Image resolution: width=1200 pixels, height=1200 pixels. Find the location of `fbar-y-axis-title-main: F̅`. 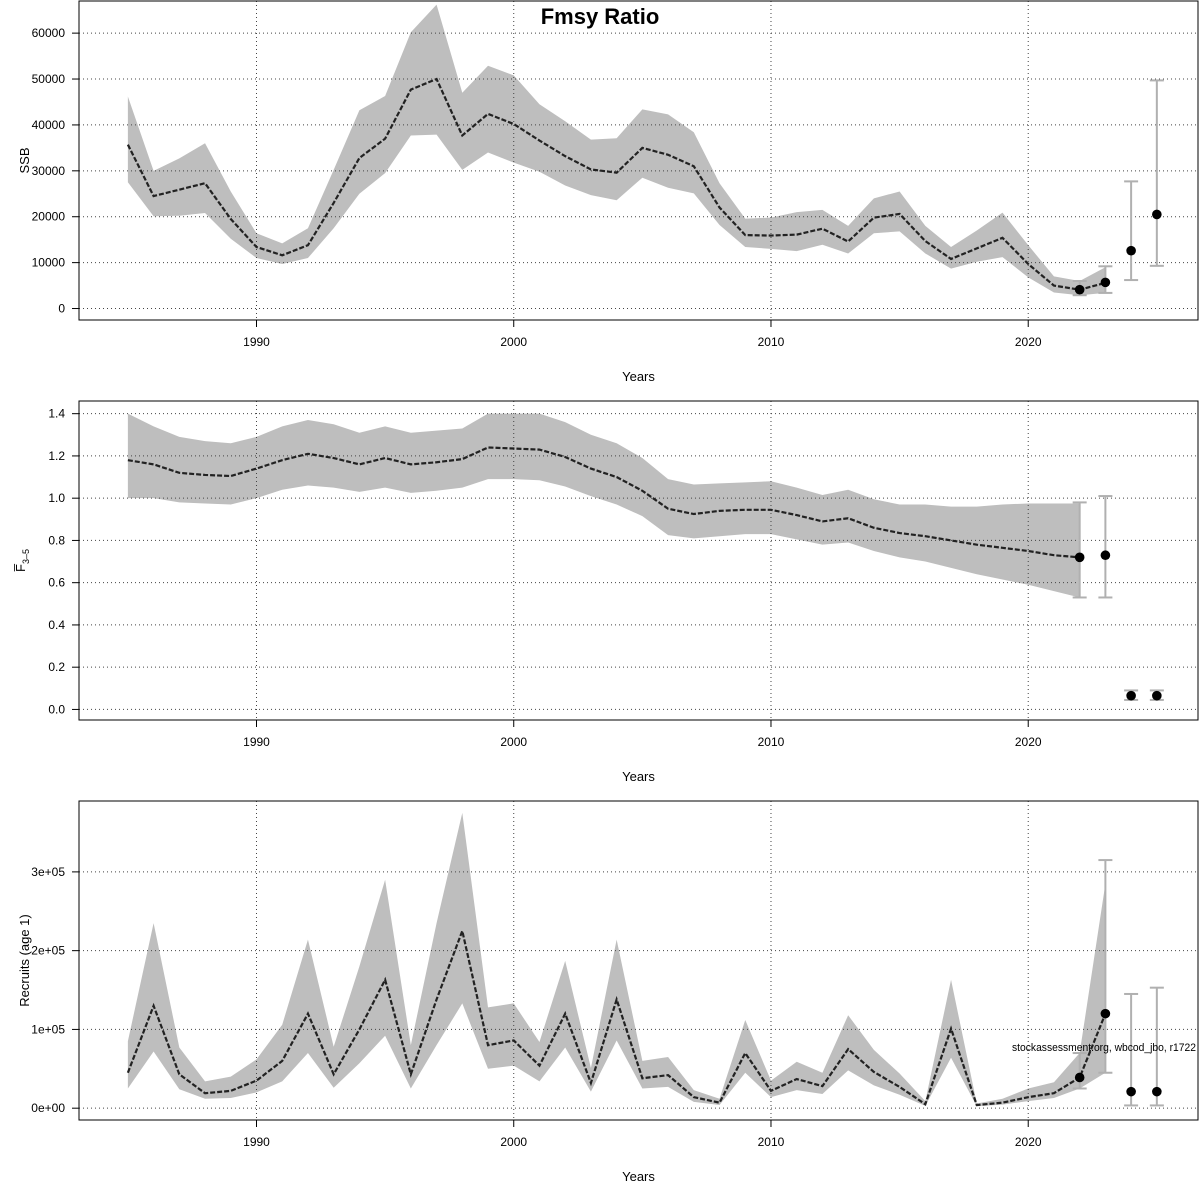

fbar-y-axis-title-main: F̅ is located at coordinates (20, 568).